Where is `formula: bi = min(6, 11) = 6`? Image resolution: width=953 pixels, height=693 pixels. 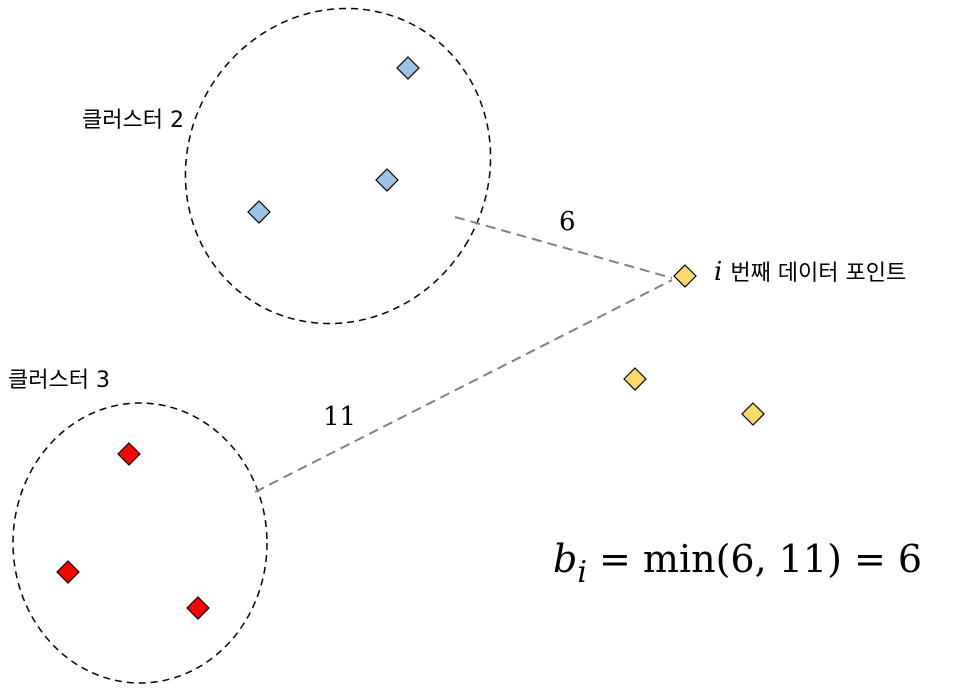
formula: bi = min(6, 11) = 6 is located at coordinates (737, 563).